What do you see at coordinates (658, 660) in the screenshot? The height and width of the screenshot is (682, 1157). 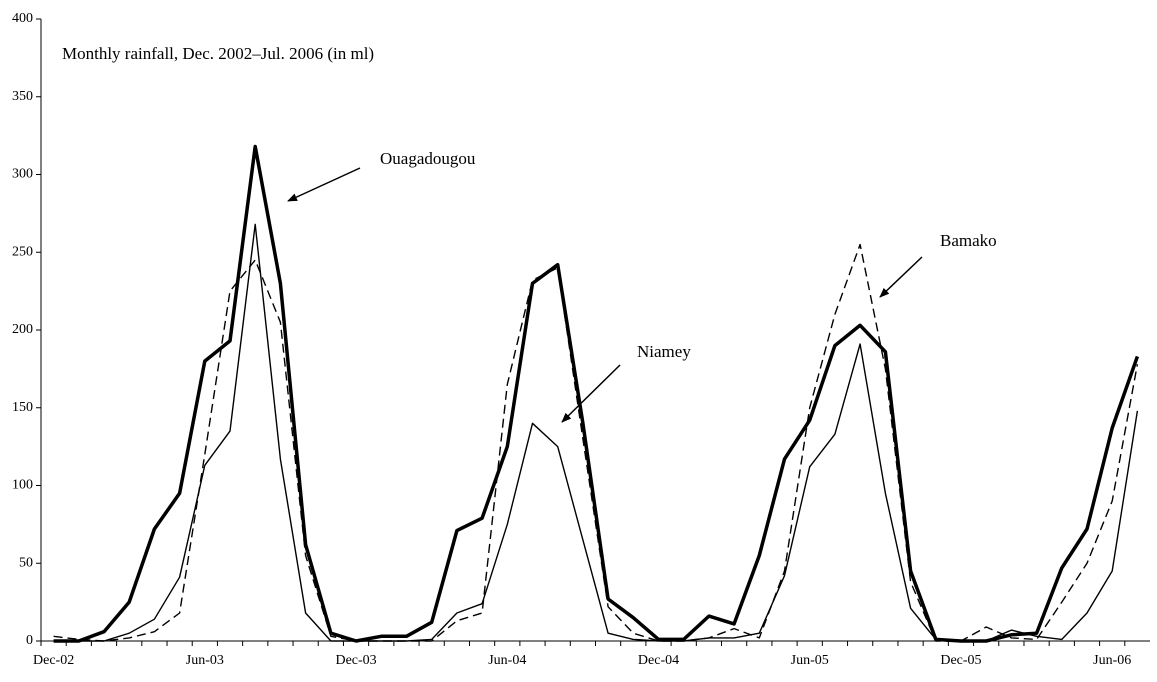 I see `x-tick-label: Dec-04` at bounding box center [658, 660].